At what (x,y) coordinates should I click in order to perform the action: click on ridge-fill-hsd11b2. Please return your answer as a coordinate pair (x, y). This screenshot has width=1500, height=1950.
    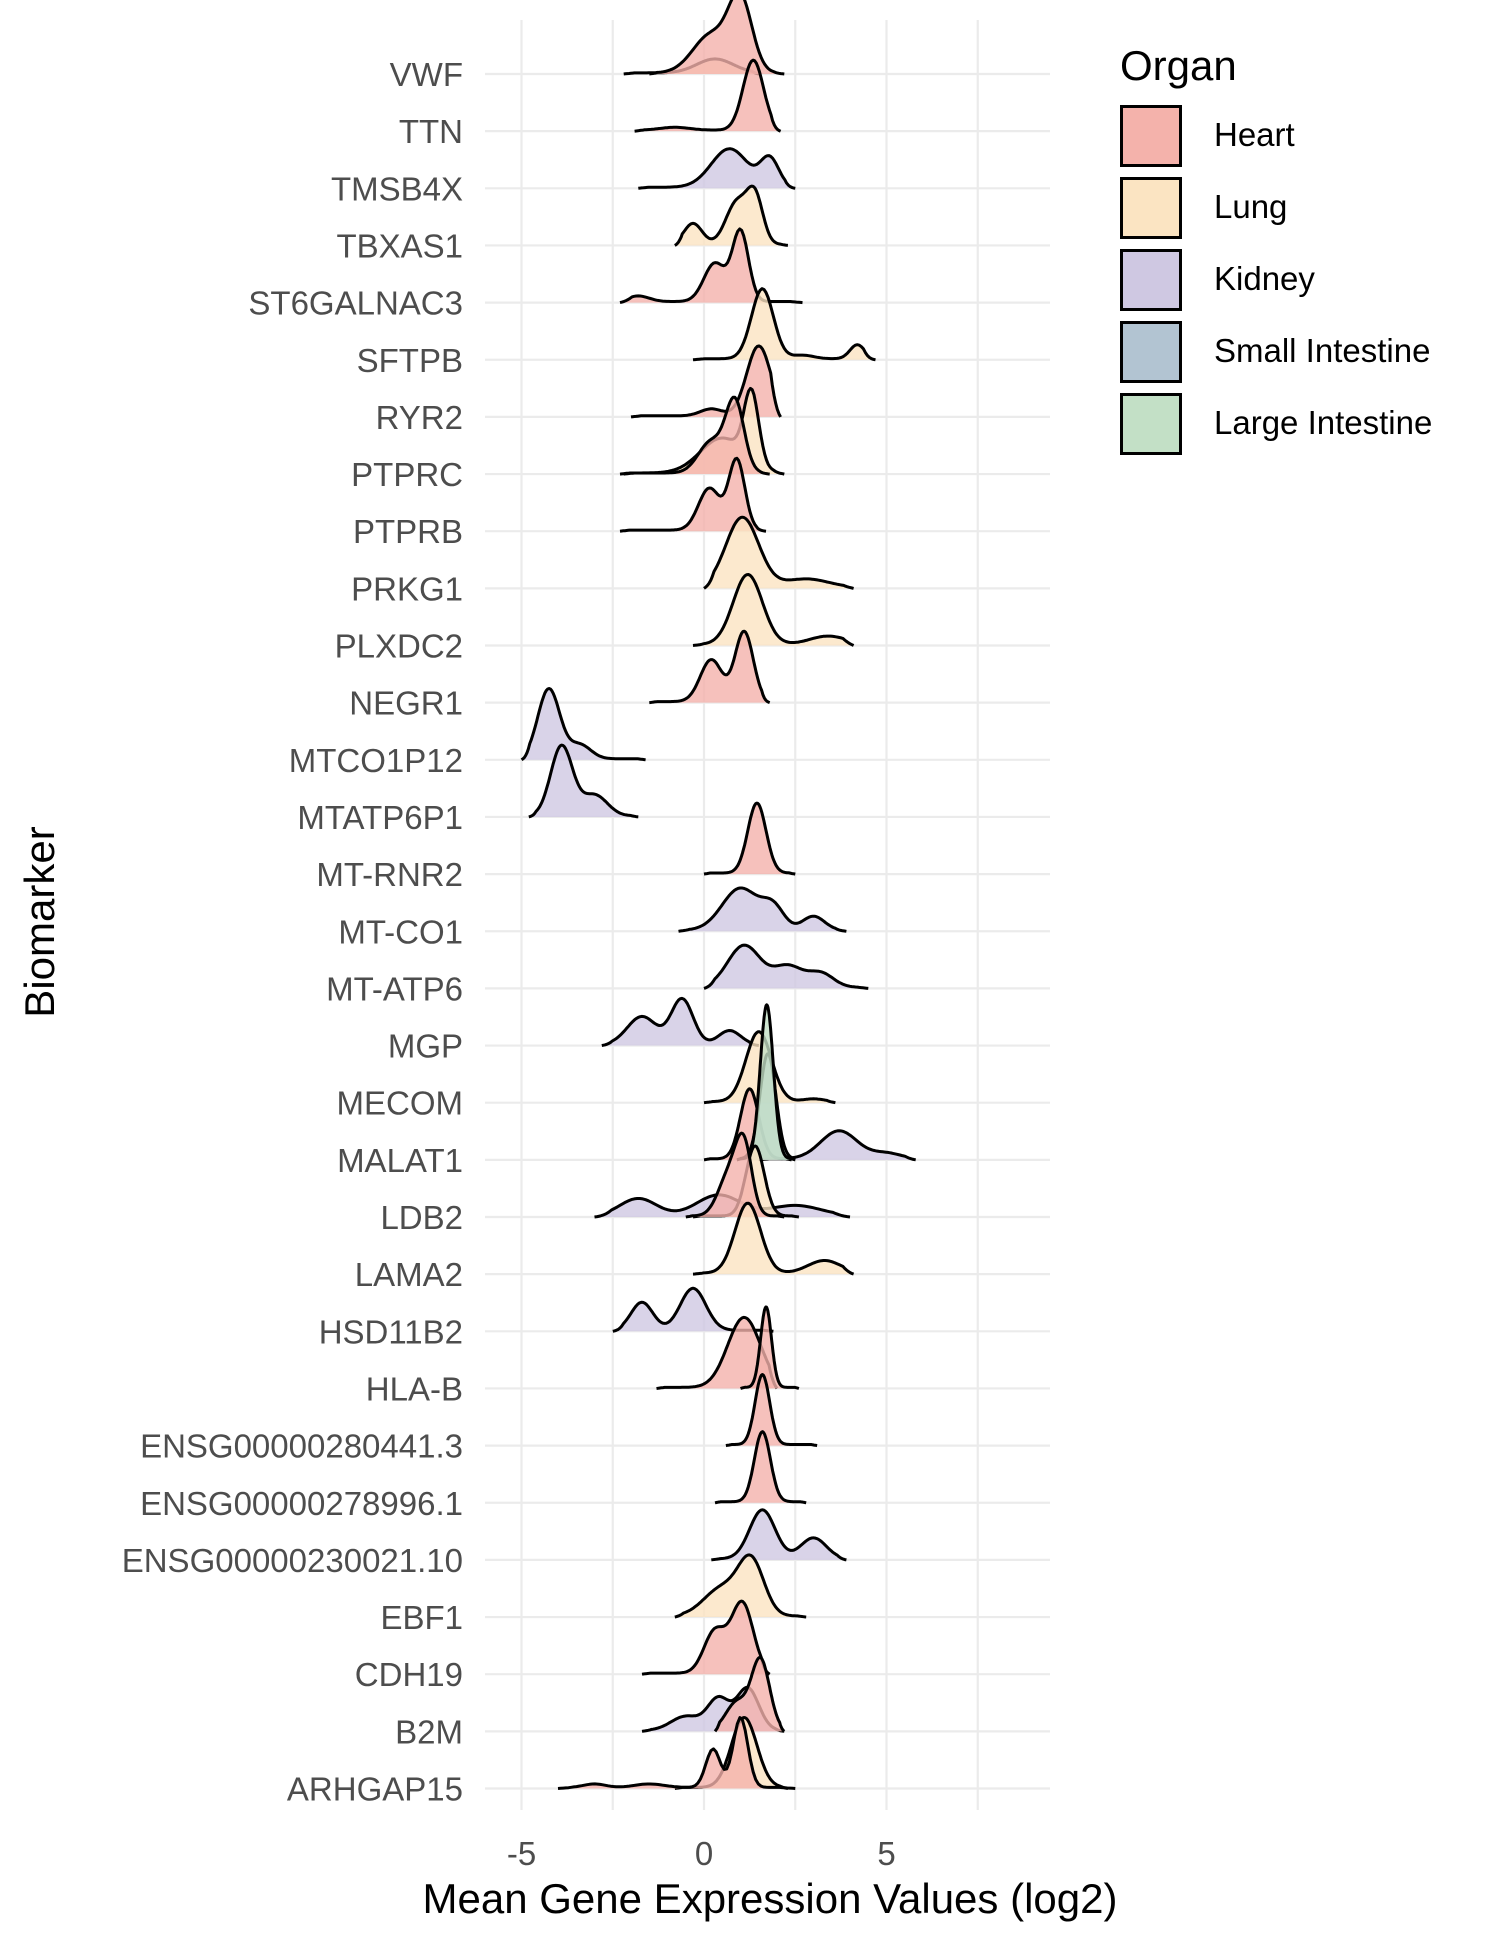
    Looking at the image, I should click on (693, 1310).